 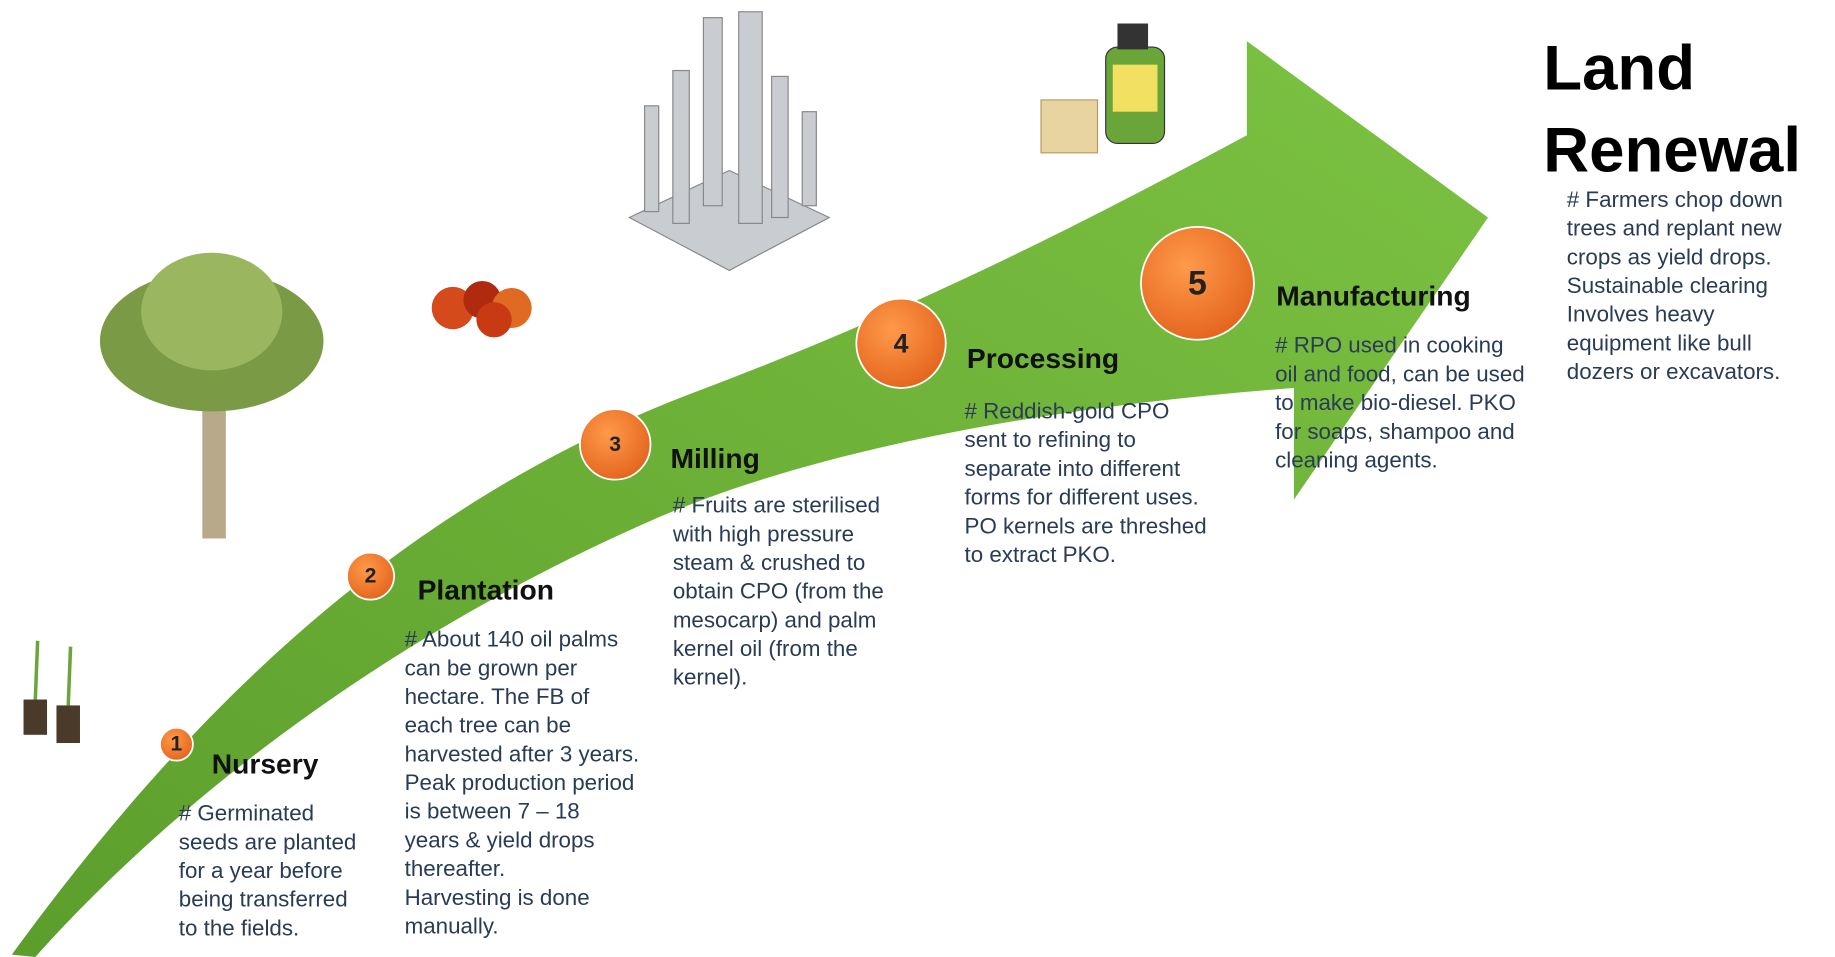 What do you see at coordinates (488, 725) in the screenshot?
I see `step-text: each tree can be` at bounding box center [488, 725].